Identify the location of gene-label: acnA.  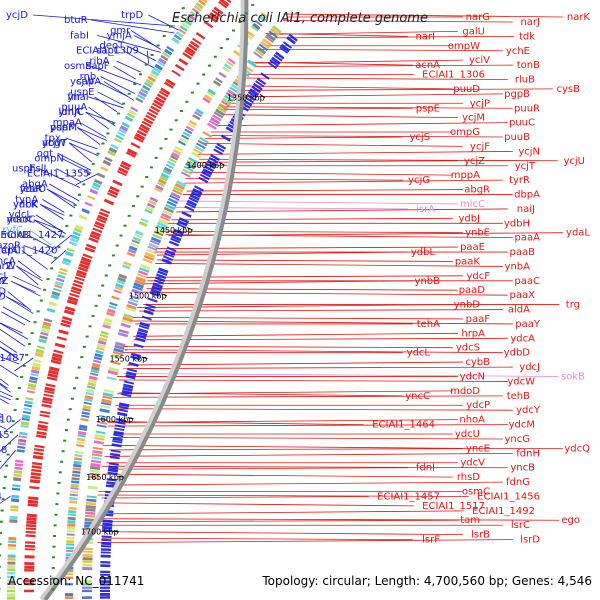
(427, 65).